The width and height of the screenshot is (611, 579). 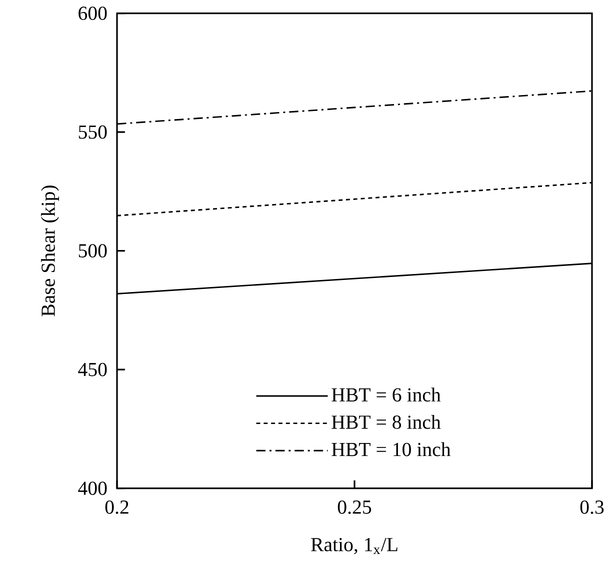 I want to click on y-axis-title: Base Shear (kip), so click(x=50, y=251).